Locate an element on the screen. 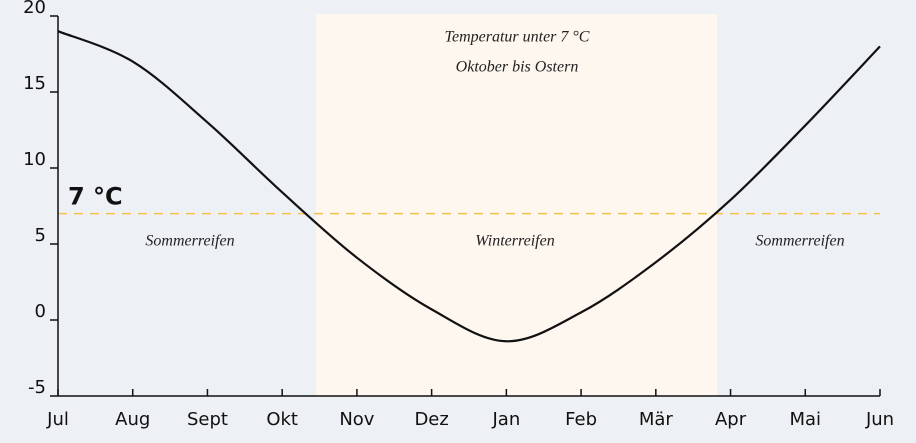 This screenshot has height=443, width=916. x-tick-label: Sept is located at coordinates (207, 419).